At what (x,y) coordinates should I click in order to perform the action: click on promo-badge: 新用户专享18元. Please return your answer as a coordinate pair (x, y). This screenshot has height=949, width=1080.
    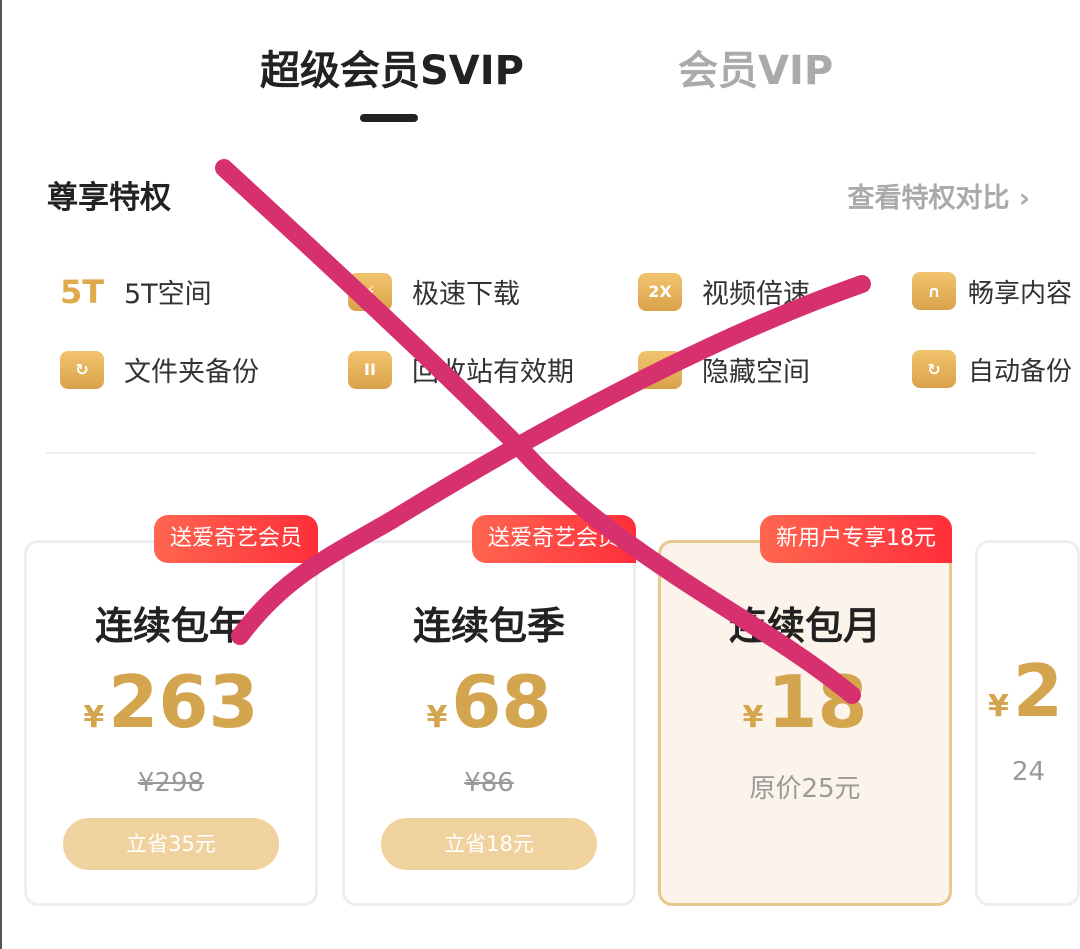
    Looking at the image, I should click on (856, 539).